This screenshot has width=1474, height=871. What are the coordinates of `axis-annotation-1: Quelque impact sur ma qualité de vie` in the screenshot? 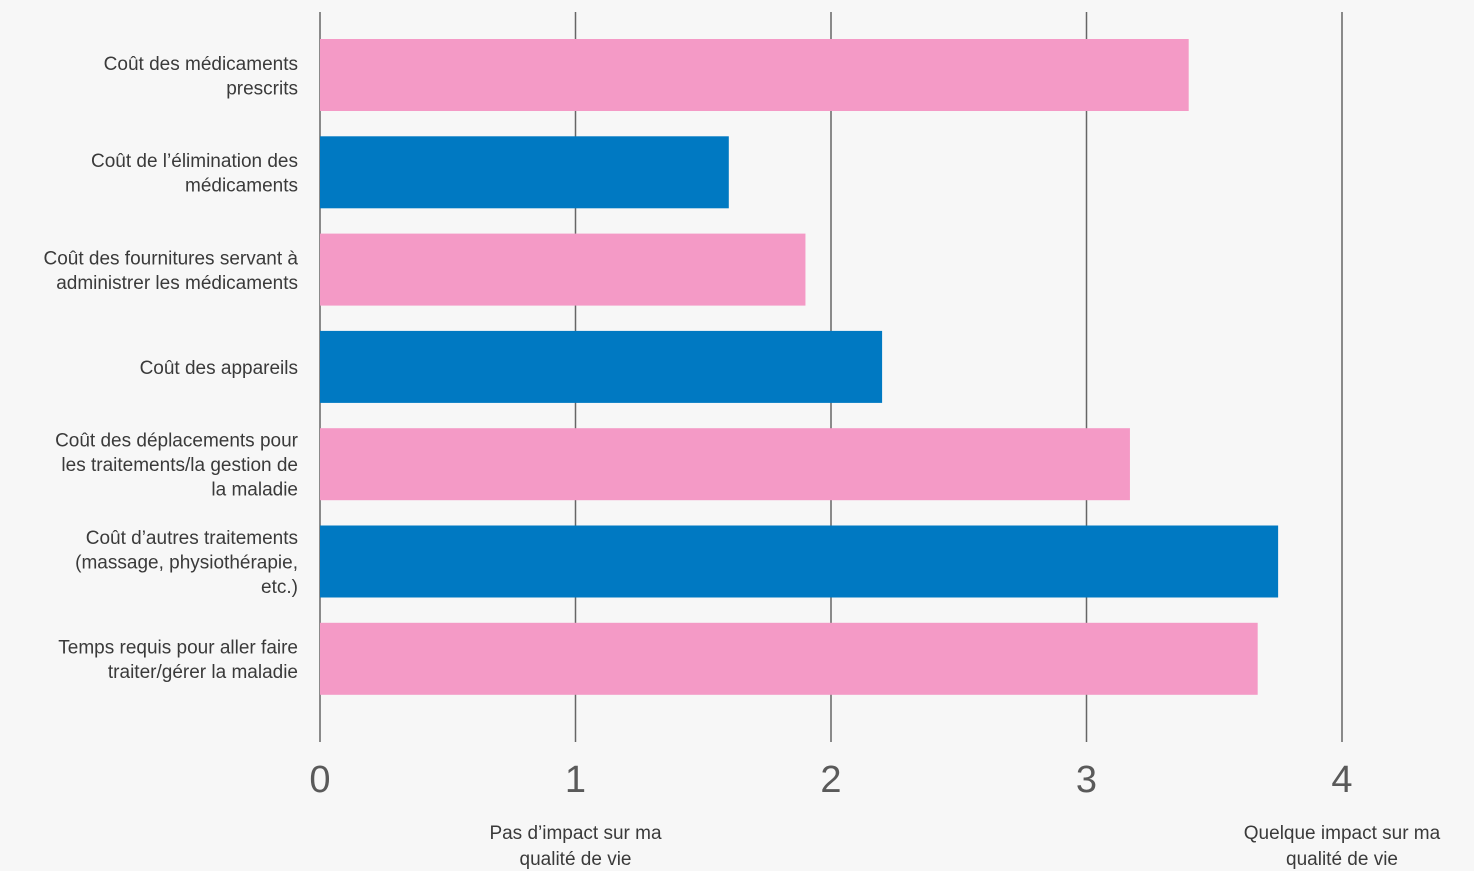 It's located at (1342, 846).